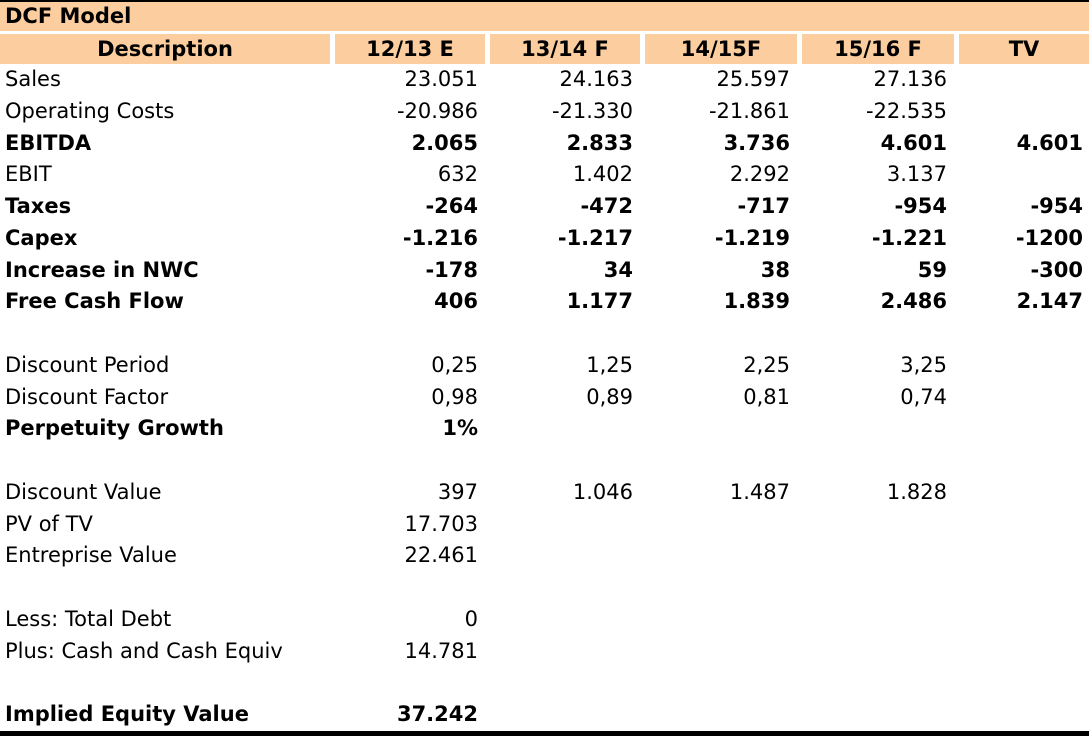 The width and height of the screenshot is (1089, 736). I want to click on cell-value: 0,98, so click(454, 396).